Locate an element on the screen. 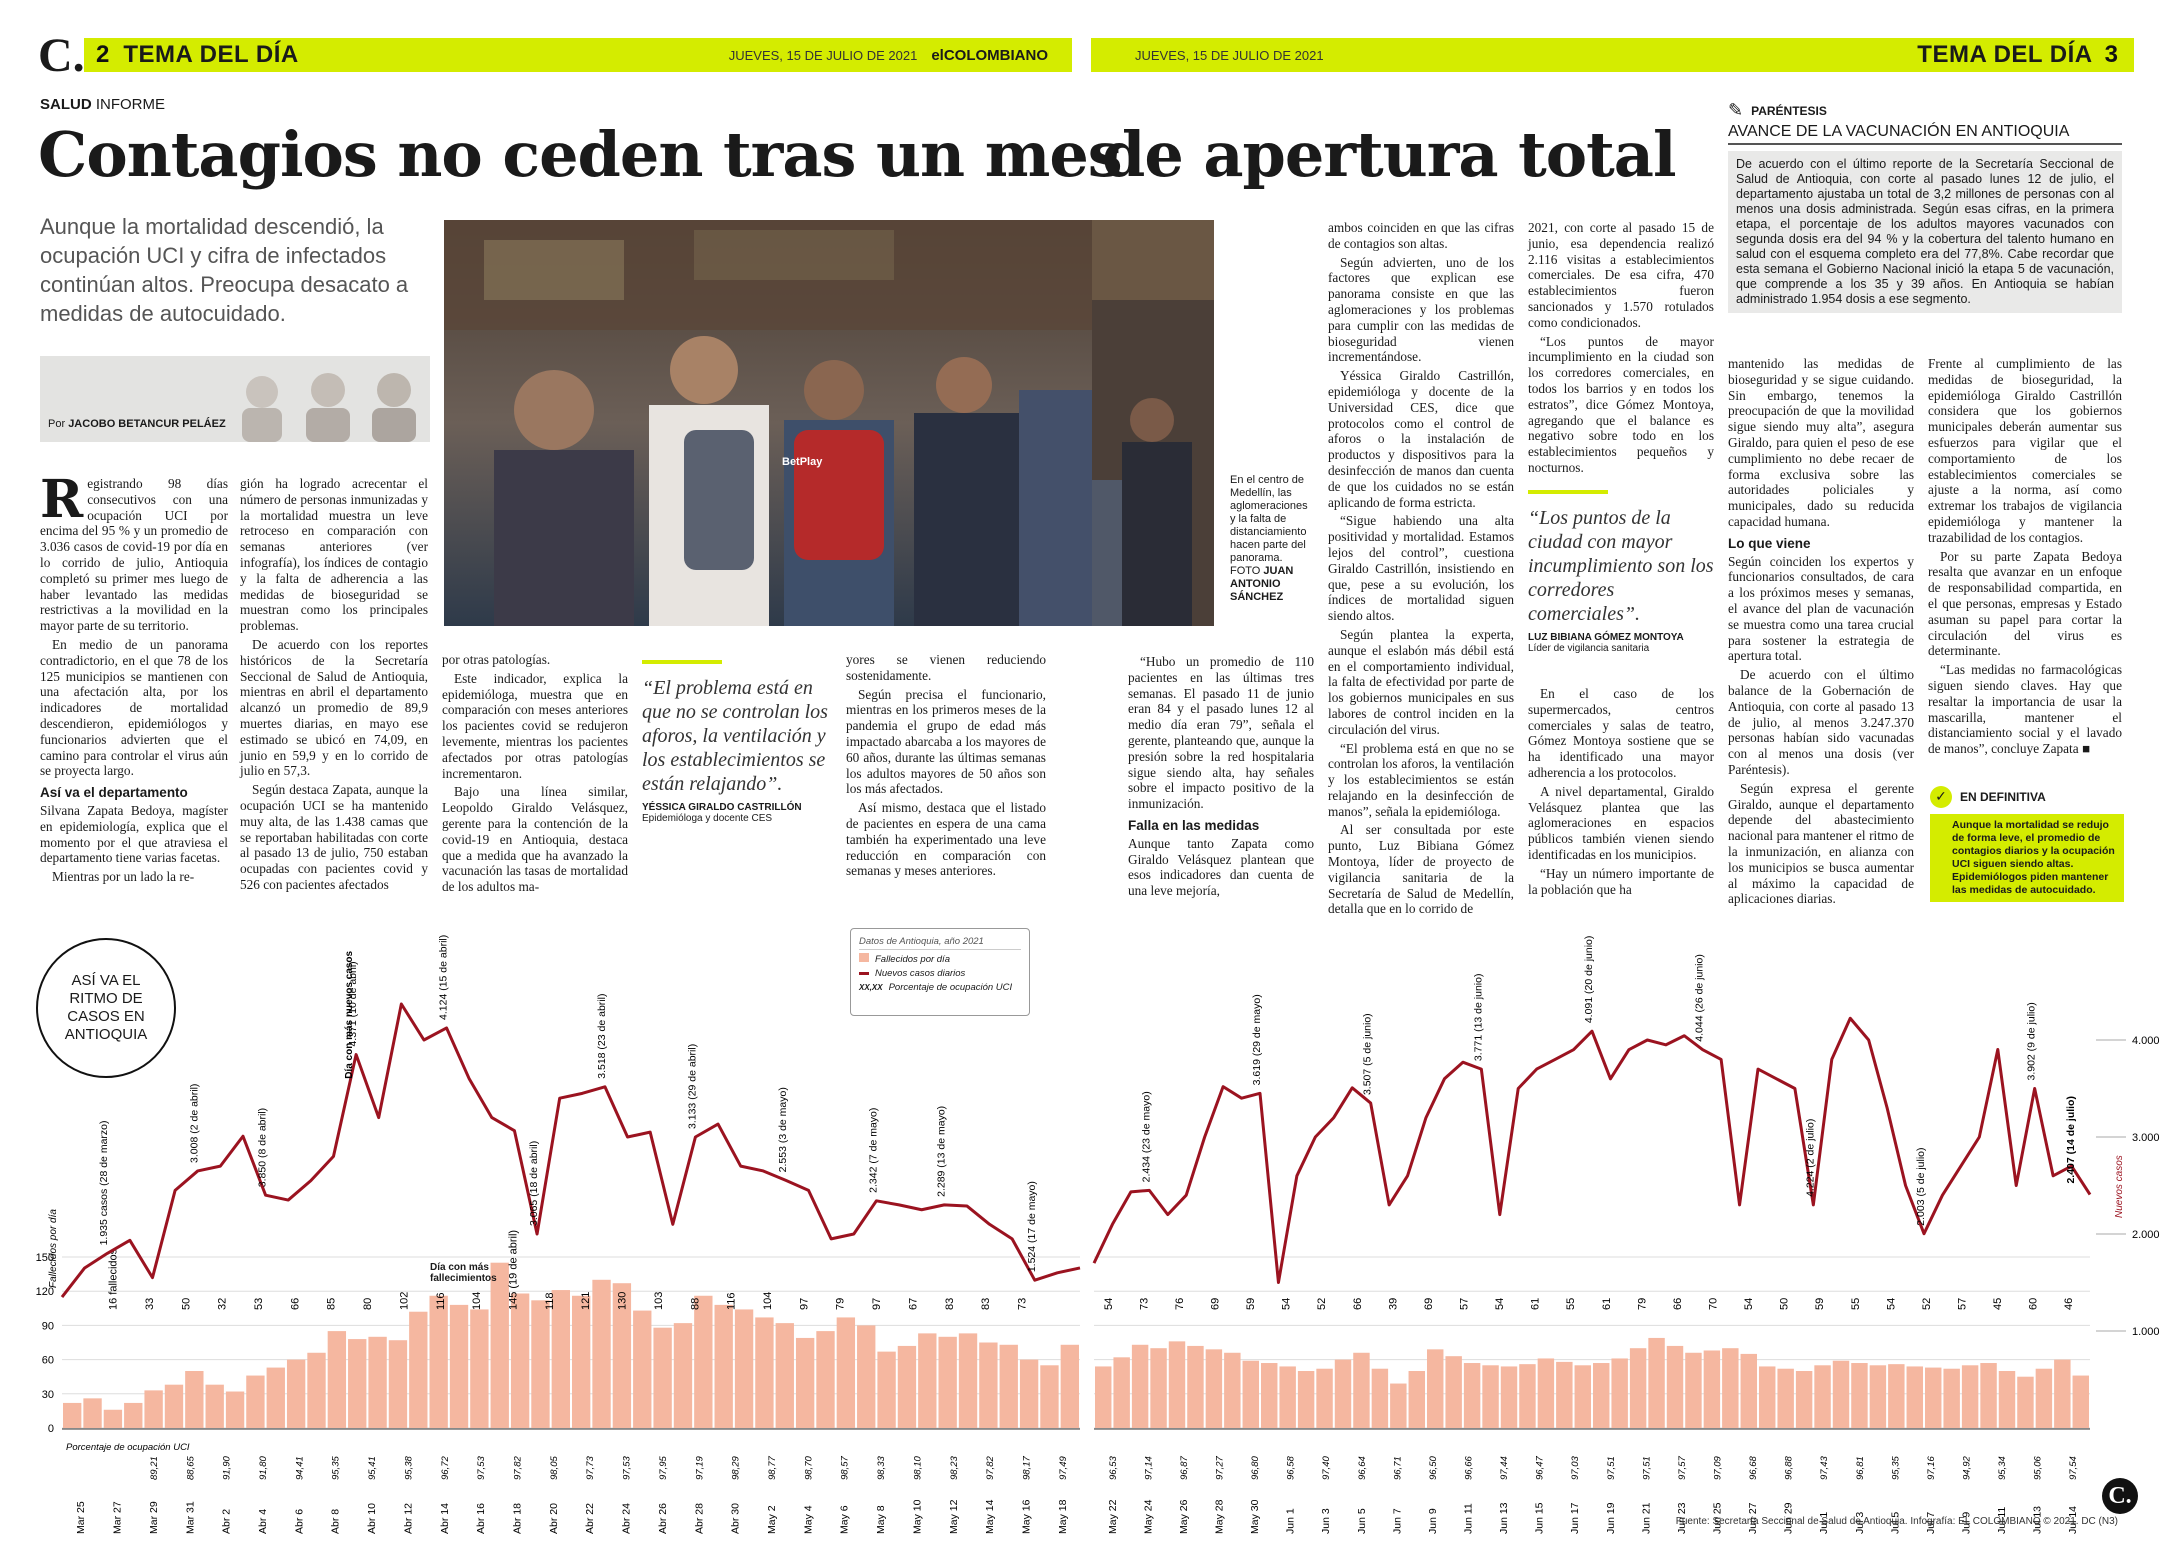  logo: C. is located at coordinates (61, 55).